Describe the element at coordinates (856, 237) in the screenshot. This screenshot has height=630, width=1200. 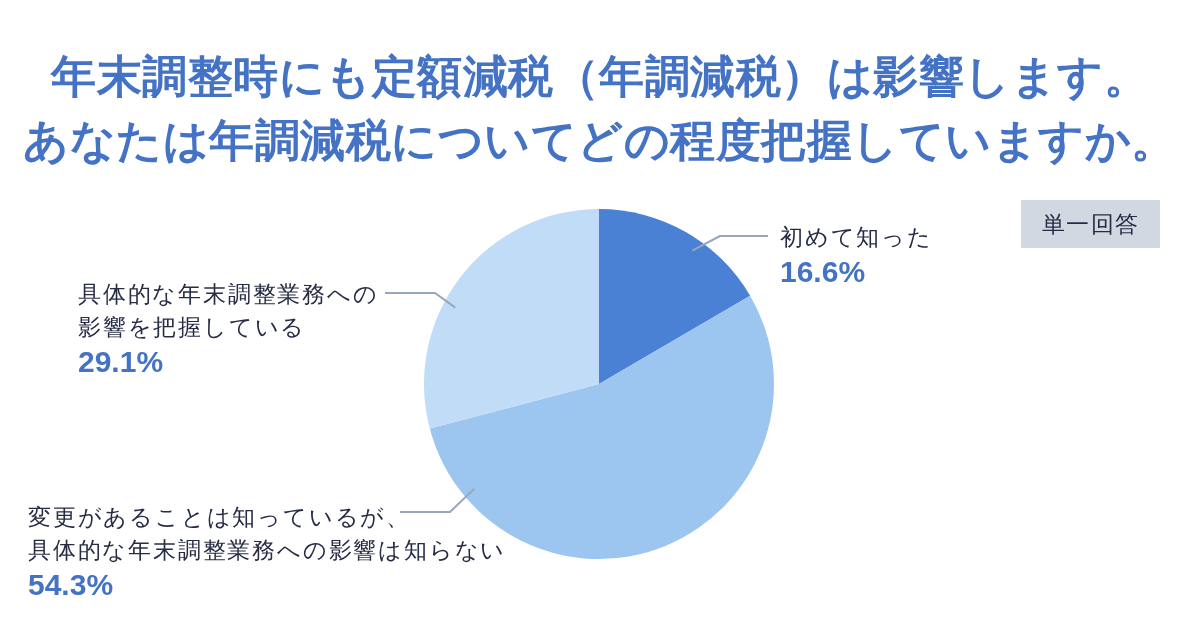
I see `slice-label: 初めて知った` at that location.